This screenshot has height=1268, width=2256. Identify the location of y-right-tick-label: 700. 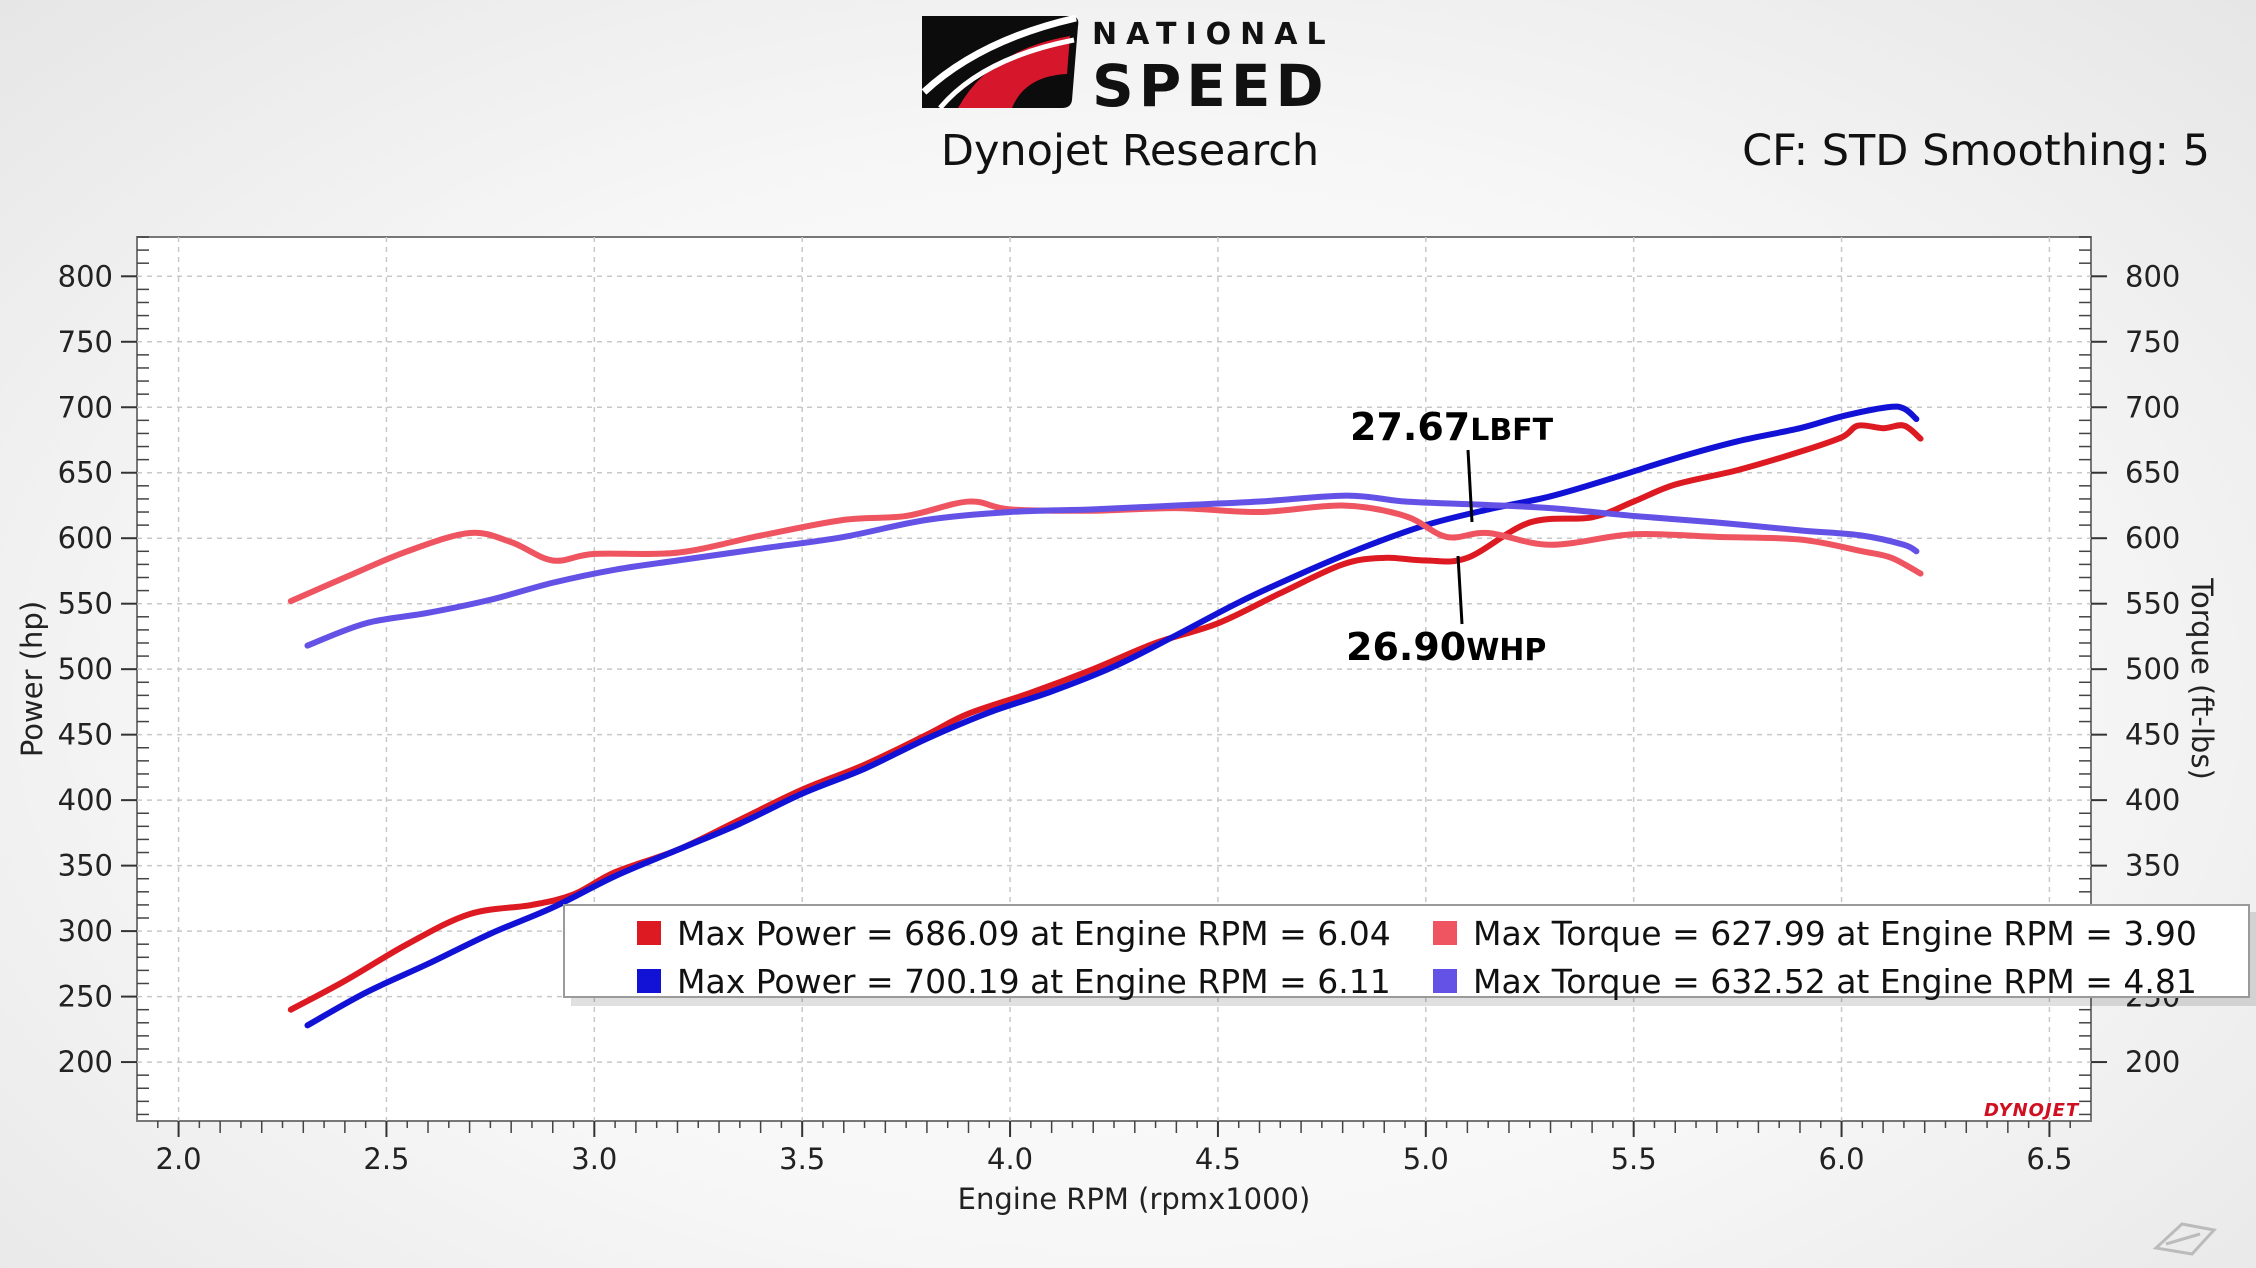
(2152, 407).